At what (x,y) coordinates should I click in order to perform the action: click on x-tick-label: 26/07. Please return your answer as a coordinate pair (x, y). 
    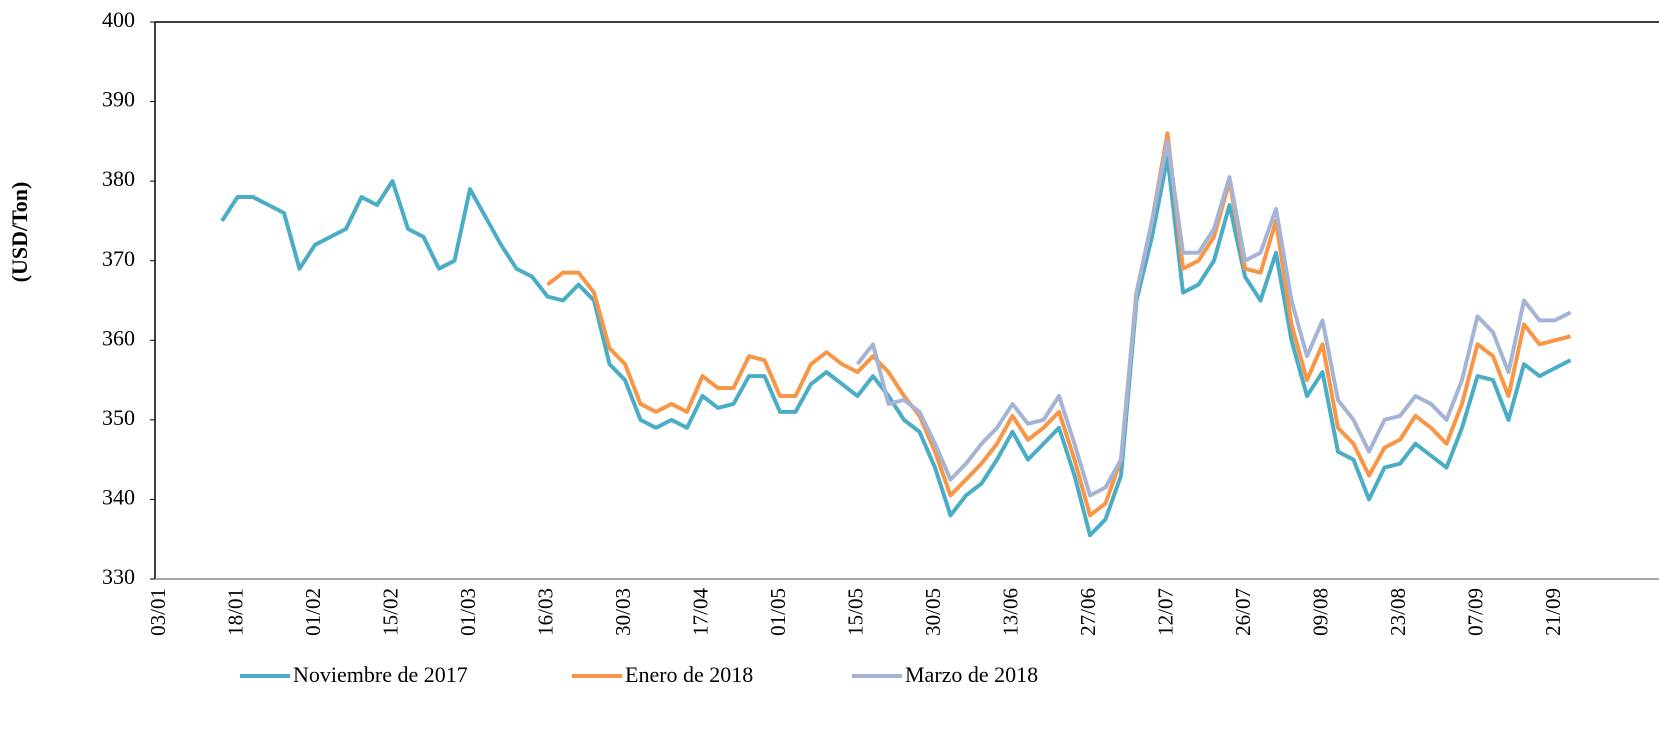
    Looking at the image, I should click on (1243, 612).